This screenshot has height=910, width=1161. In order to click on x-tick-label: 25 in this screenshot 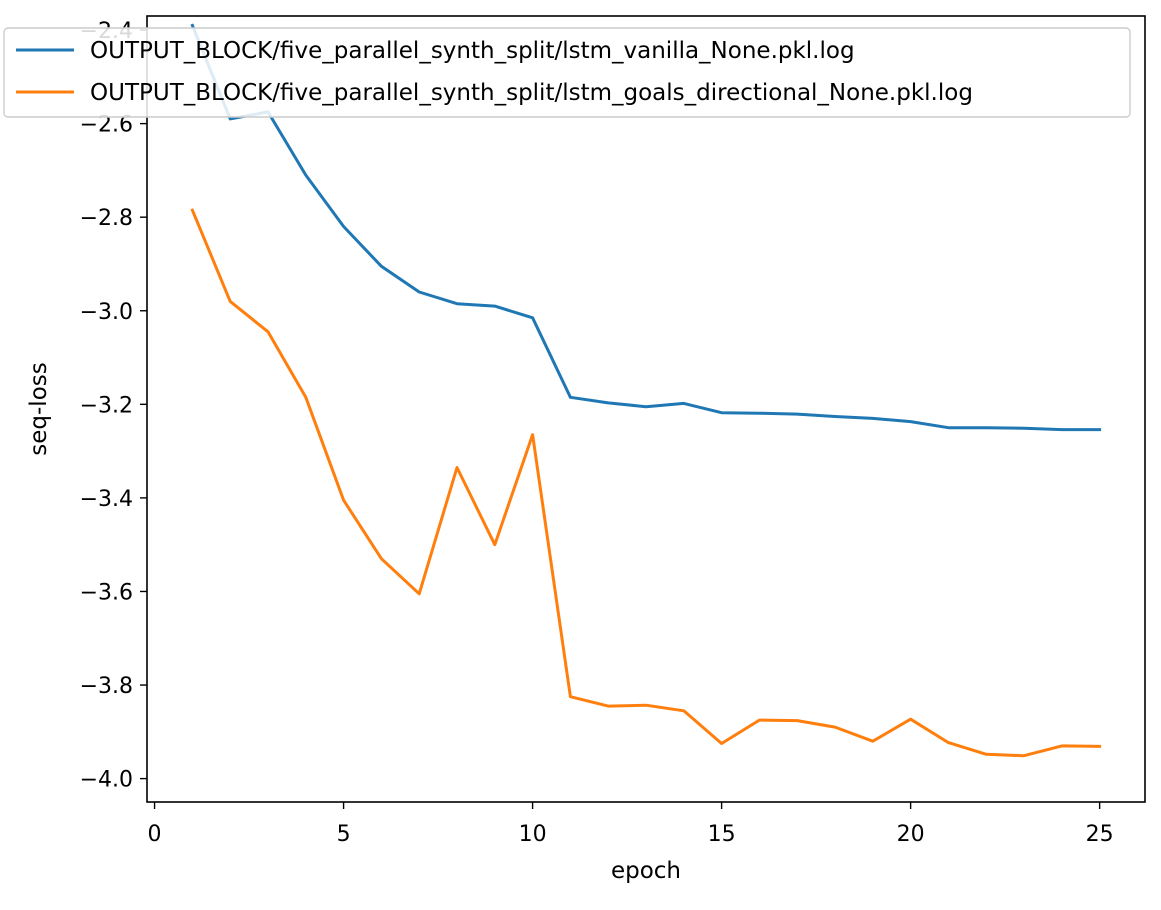, I will do `click(1100, 834)`.